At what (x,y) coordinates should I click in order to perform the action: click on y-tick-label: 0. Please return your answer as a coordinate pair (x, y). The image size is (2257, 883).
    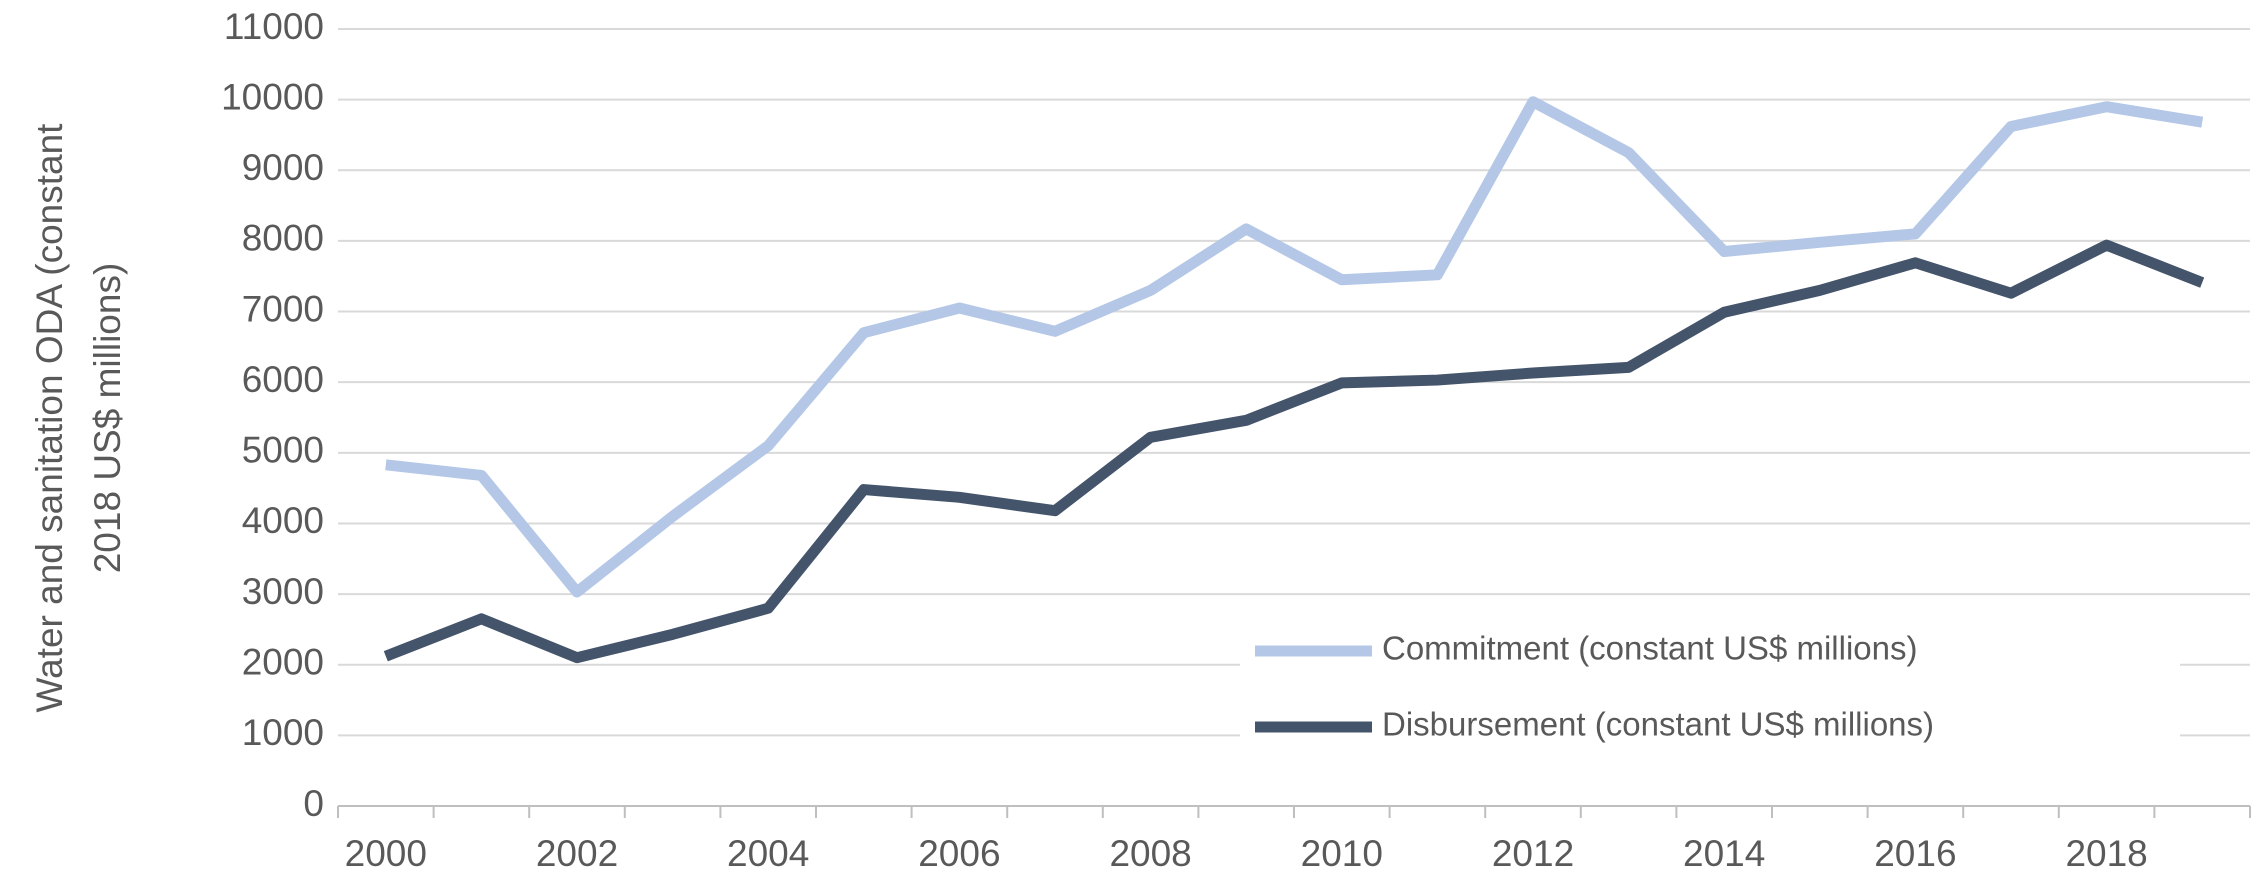
    Looking at the image, I should click on (313, 803).